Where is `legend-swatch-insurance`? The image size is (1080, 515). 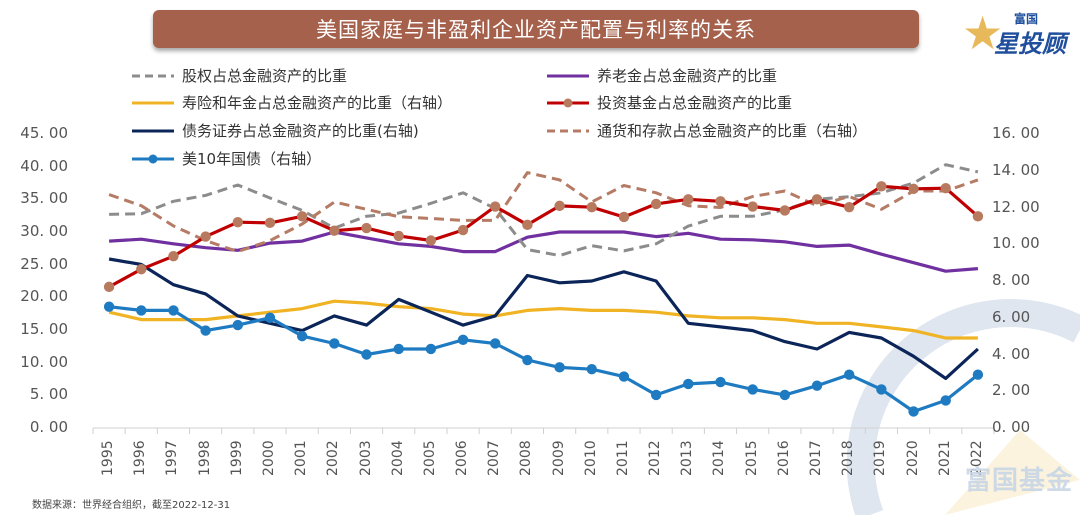
legend-swatch-insurance is located at coordinates (153, 102).